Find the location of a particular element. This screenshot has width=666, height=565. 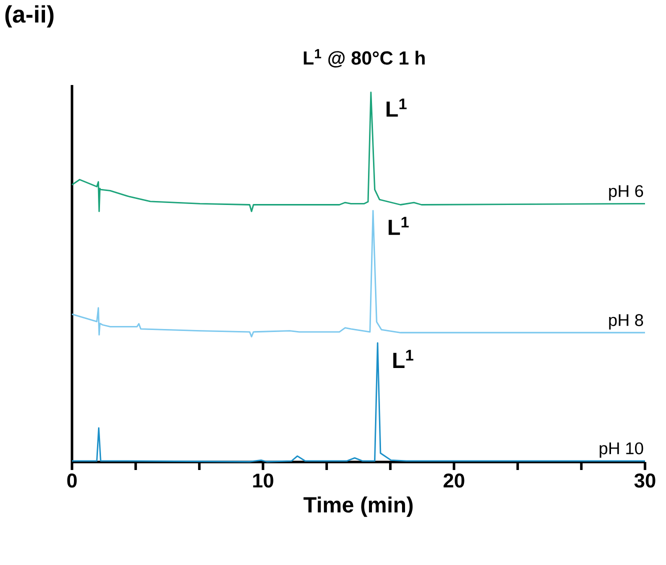

x-tick-label: 0 is located at coordinates (72, 481).